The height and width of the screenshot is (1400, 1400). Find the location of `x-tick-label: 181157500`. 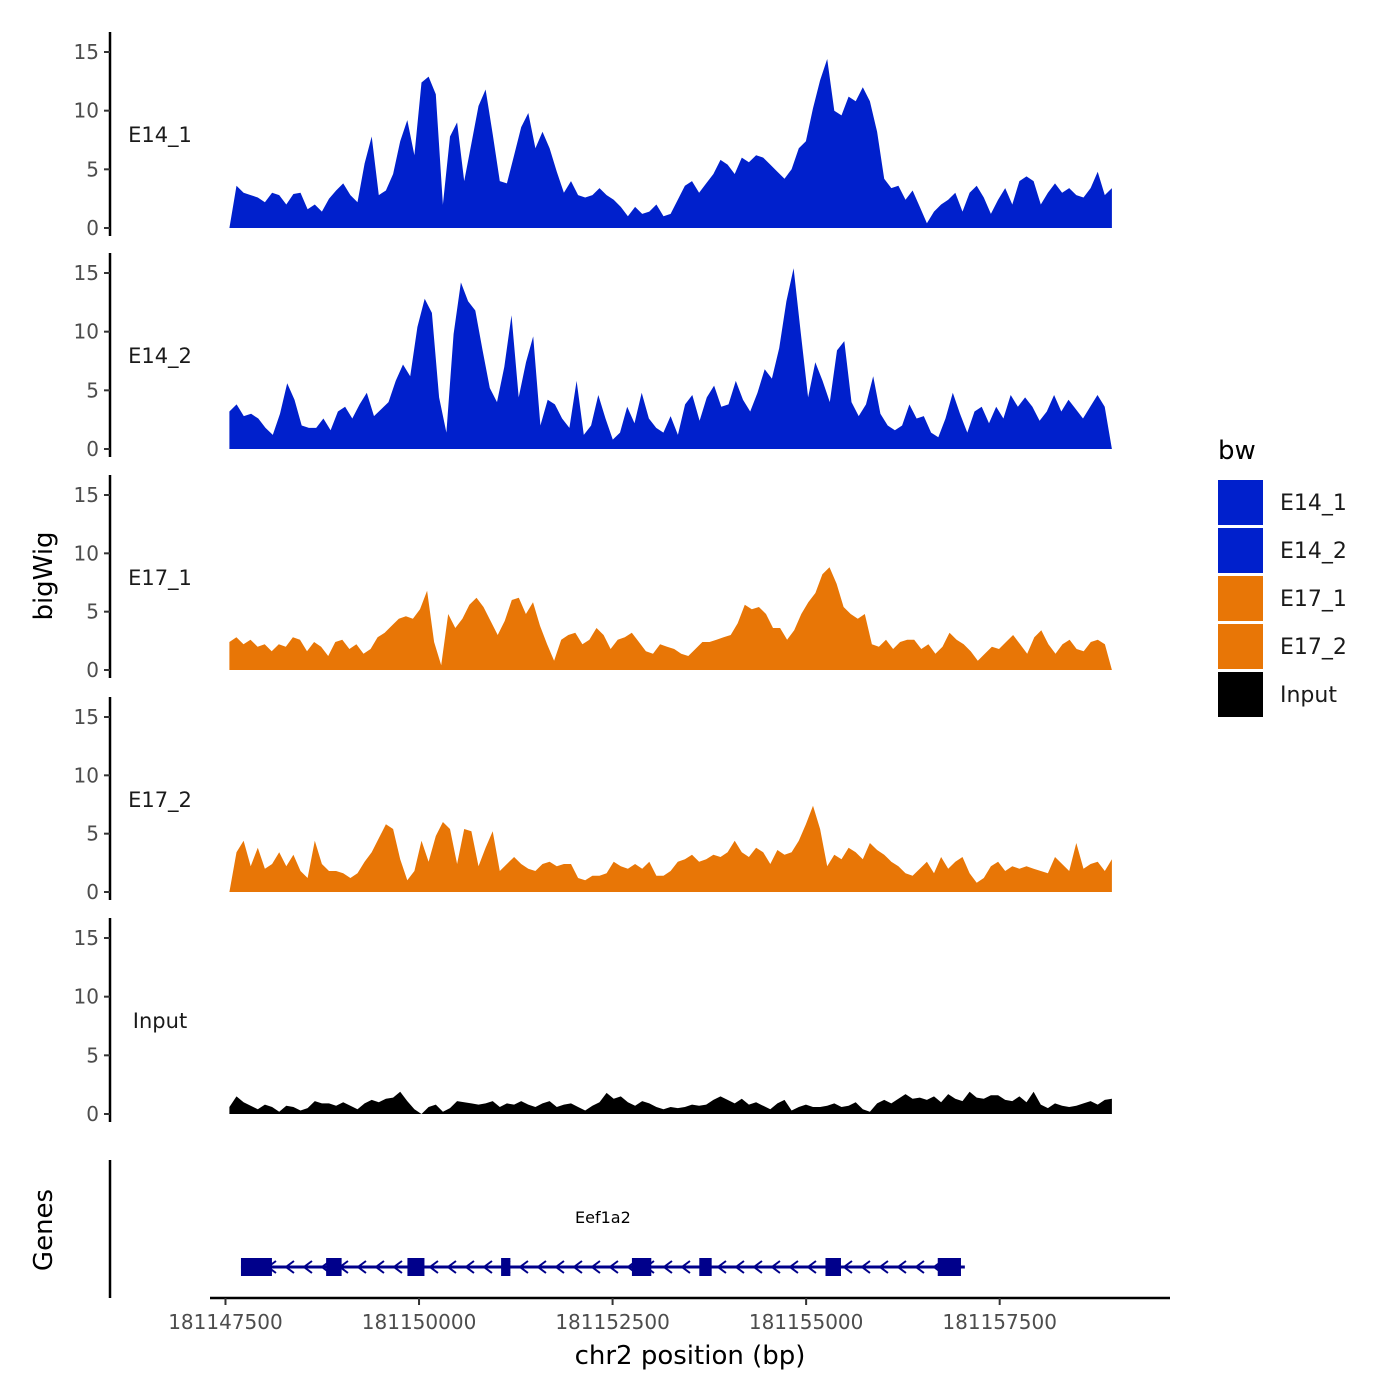

x-tick-label: 181157500 is located at coordinates (999, 1322).